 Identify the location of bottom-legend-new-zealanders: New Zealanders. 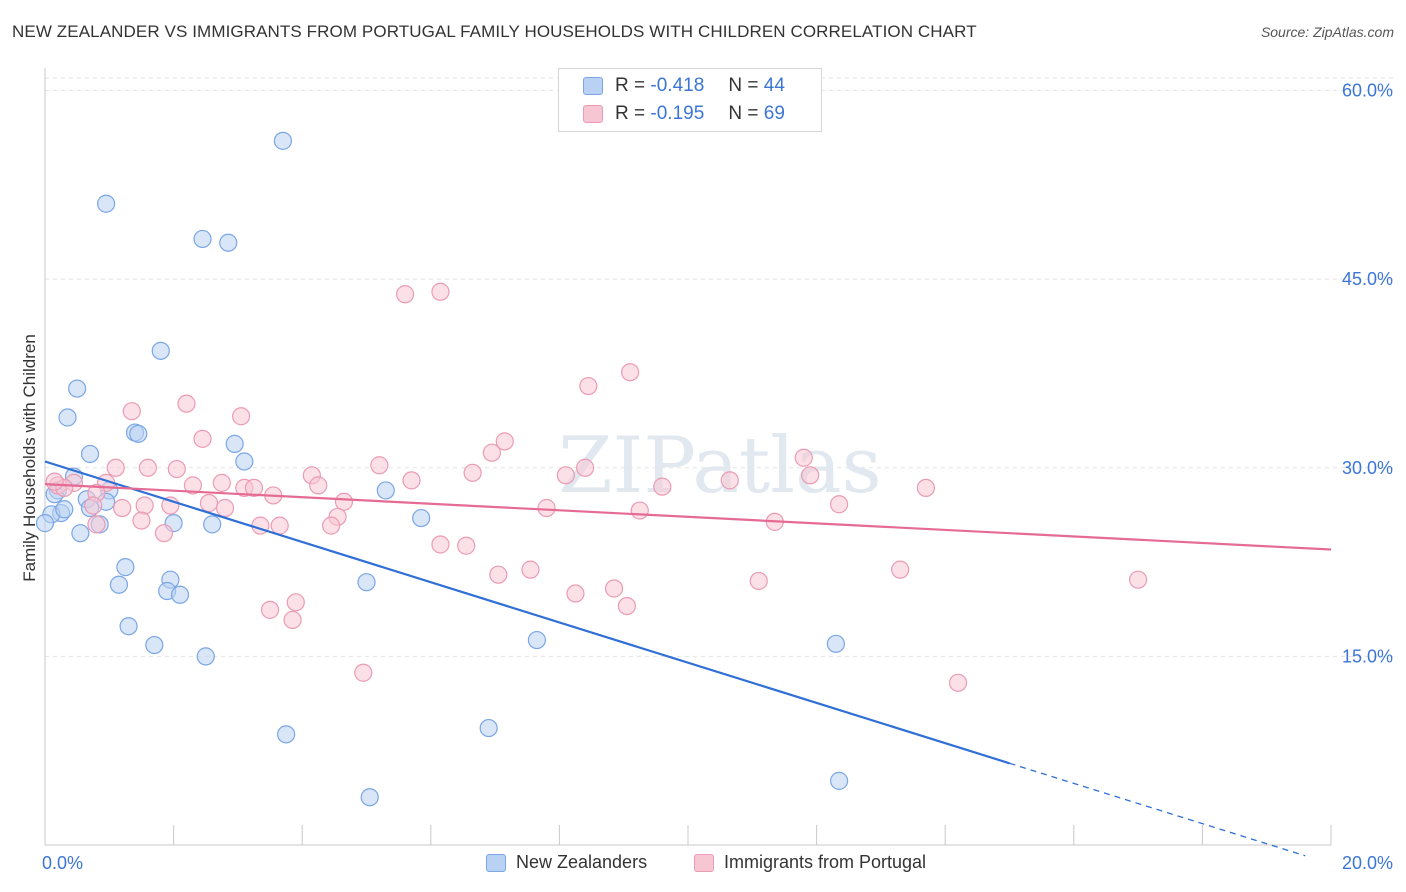
(566, 862).